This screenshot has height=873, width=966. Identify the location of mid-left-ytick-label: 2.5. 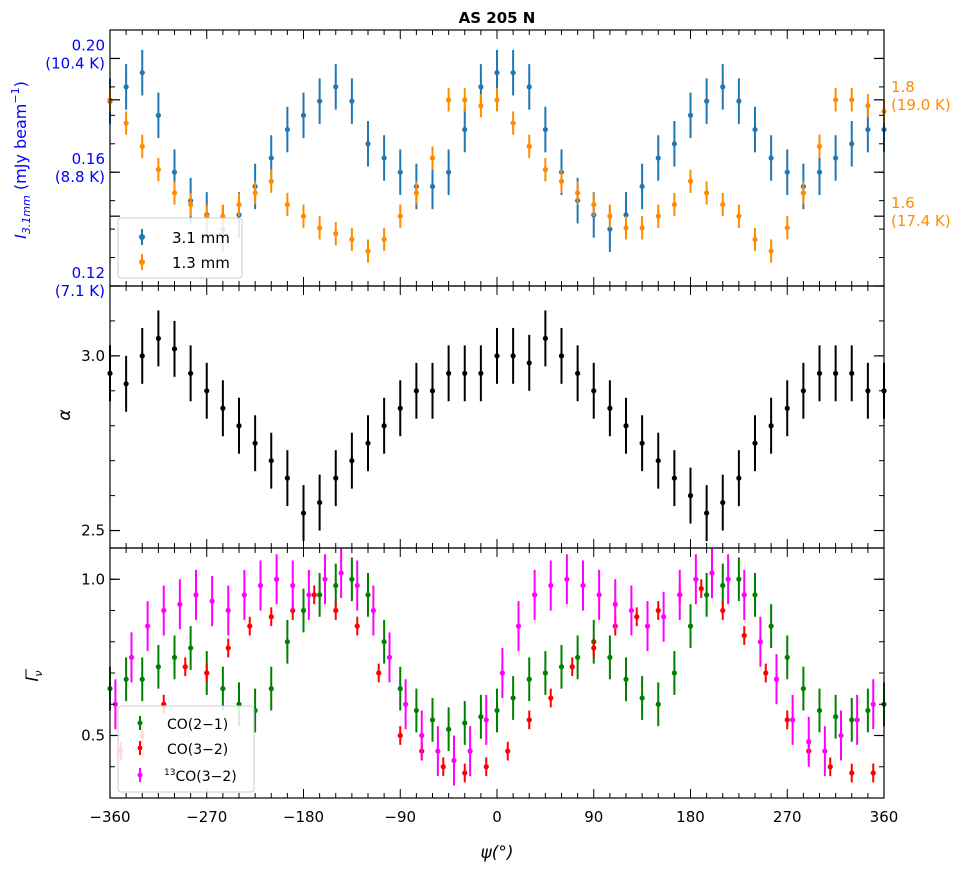
(93, 531).